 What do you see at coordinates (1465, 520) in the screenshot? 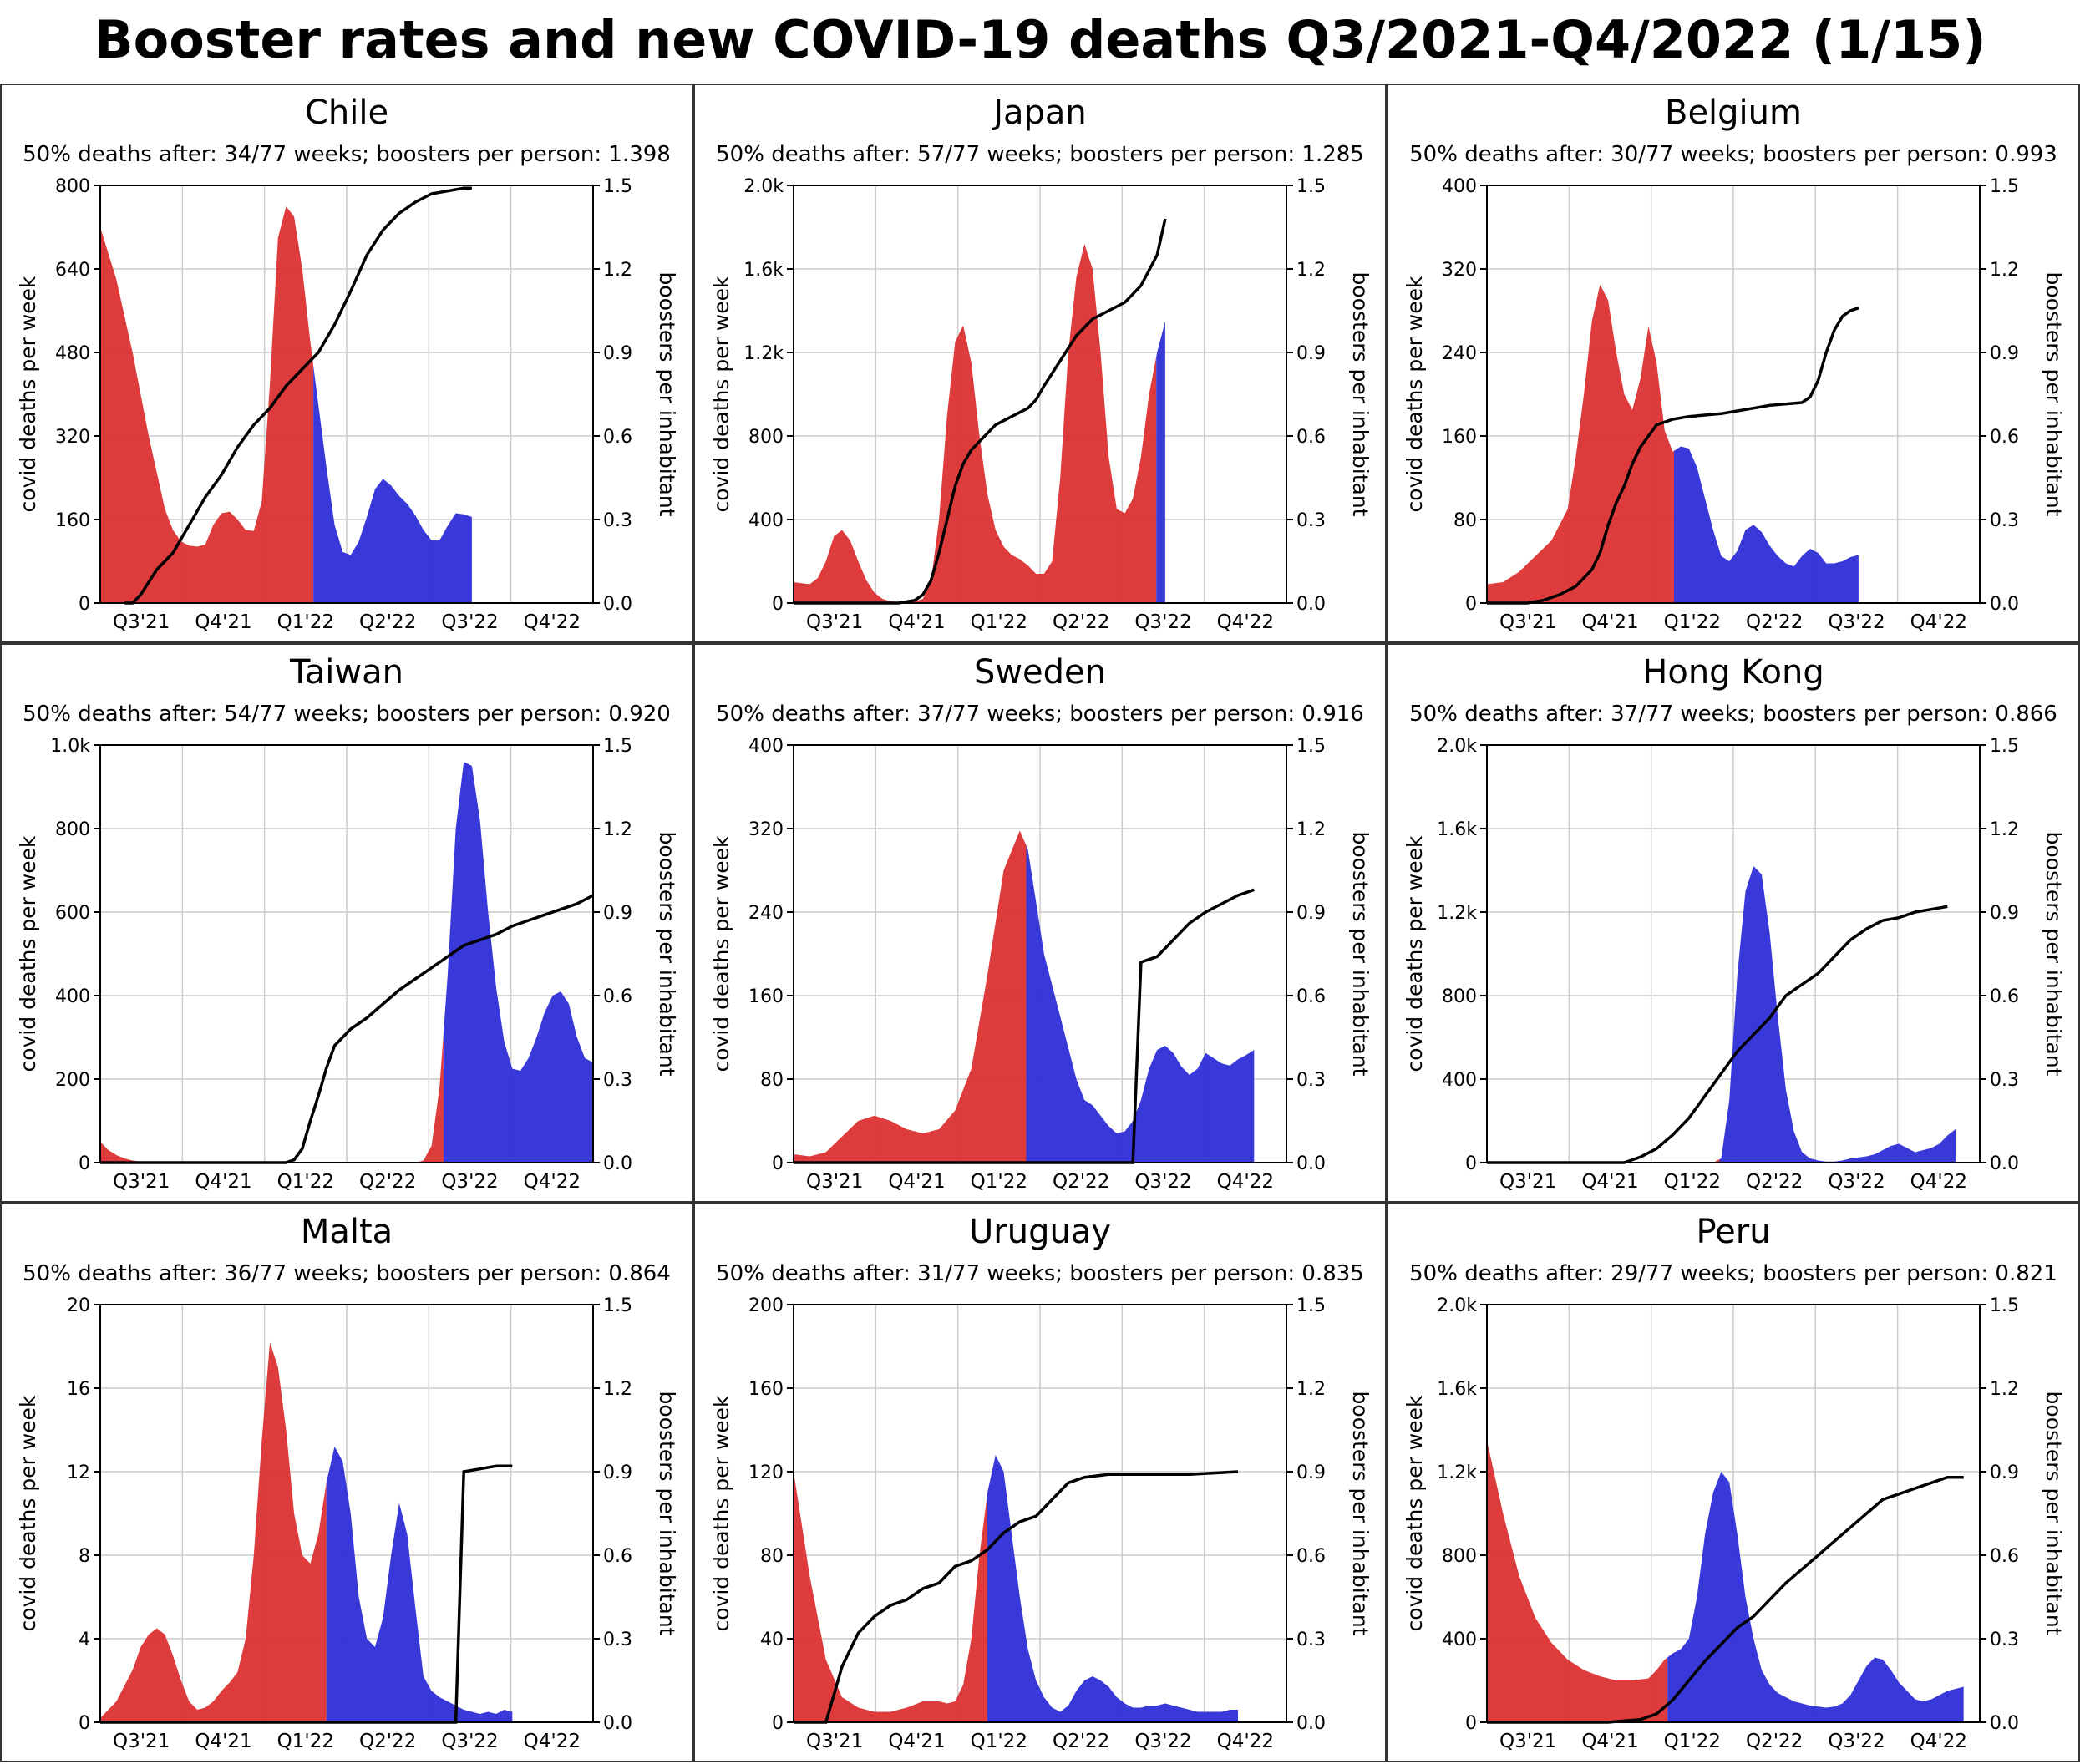
I see `y-tick-label: 80` at bounding box center [1465, 520].